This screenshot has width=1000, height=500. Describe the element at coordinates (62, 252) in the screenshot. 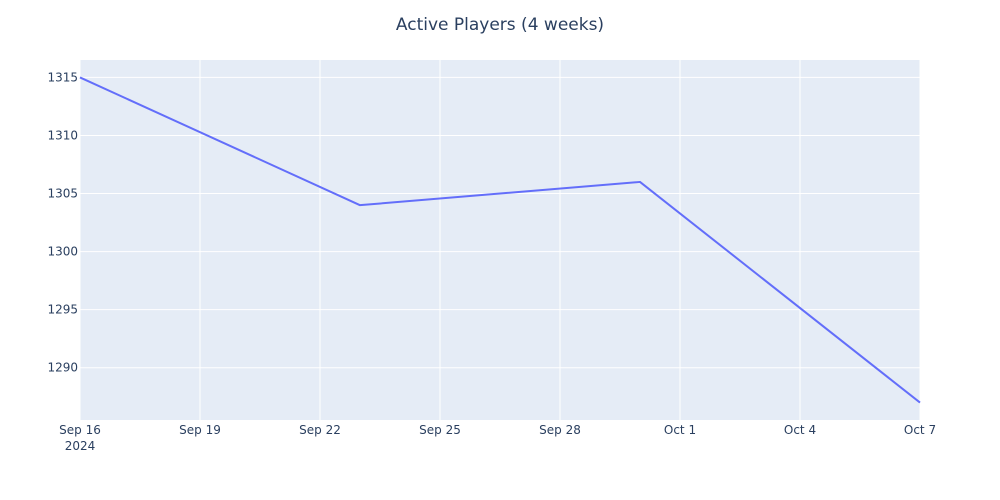

I see `y-tick-label: 1300` at that location.